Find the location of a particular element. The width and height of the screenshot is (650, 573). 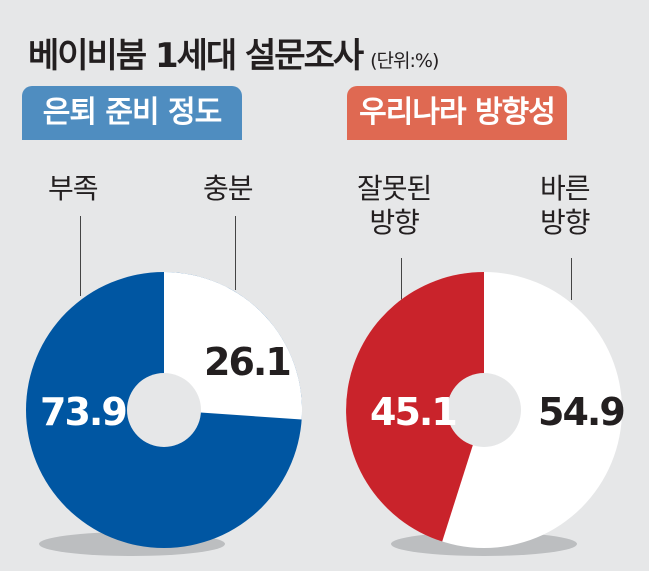

label-wrong-direction: 잘못된 방향 is located at coordinates (394, 205).